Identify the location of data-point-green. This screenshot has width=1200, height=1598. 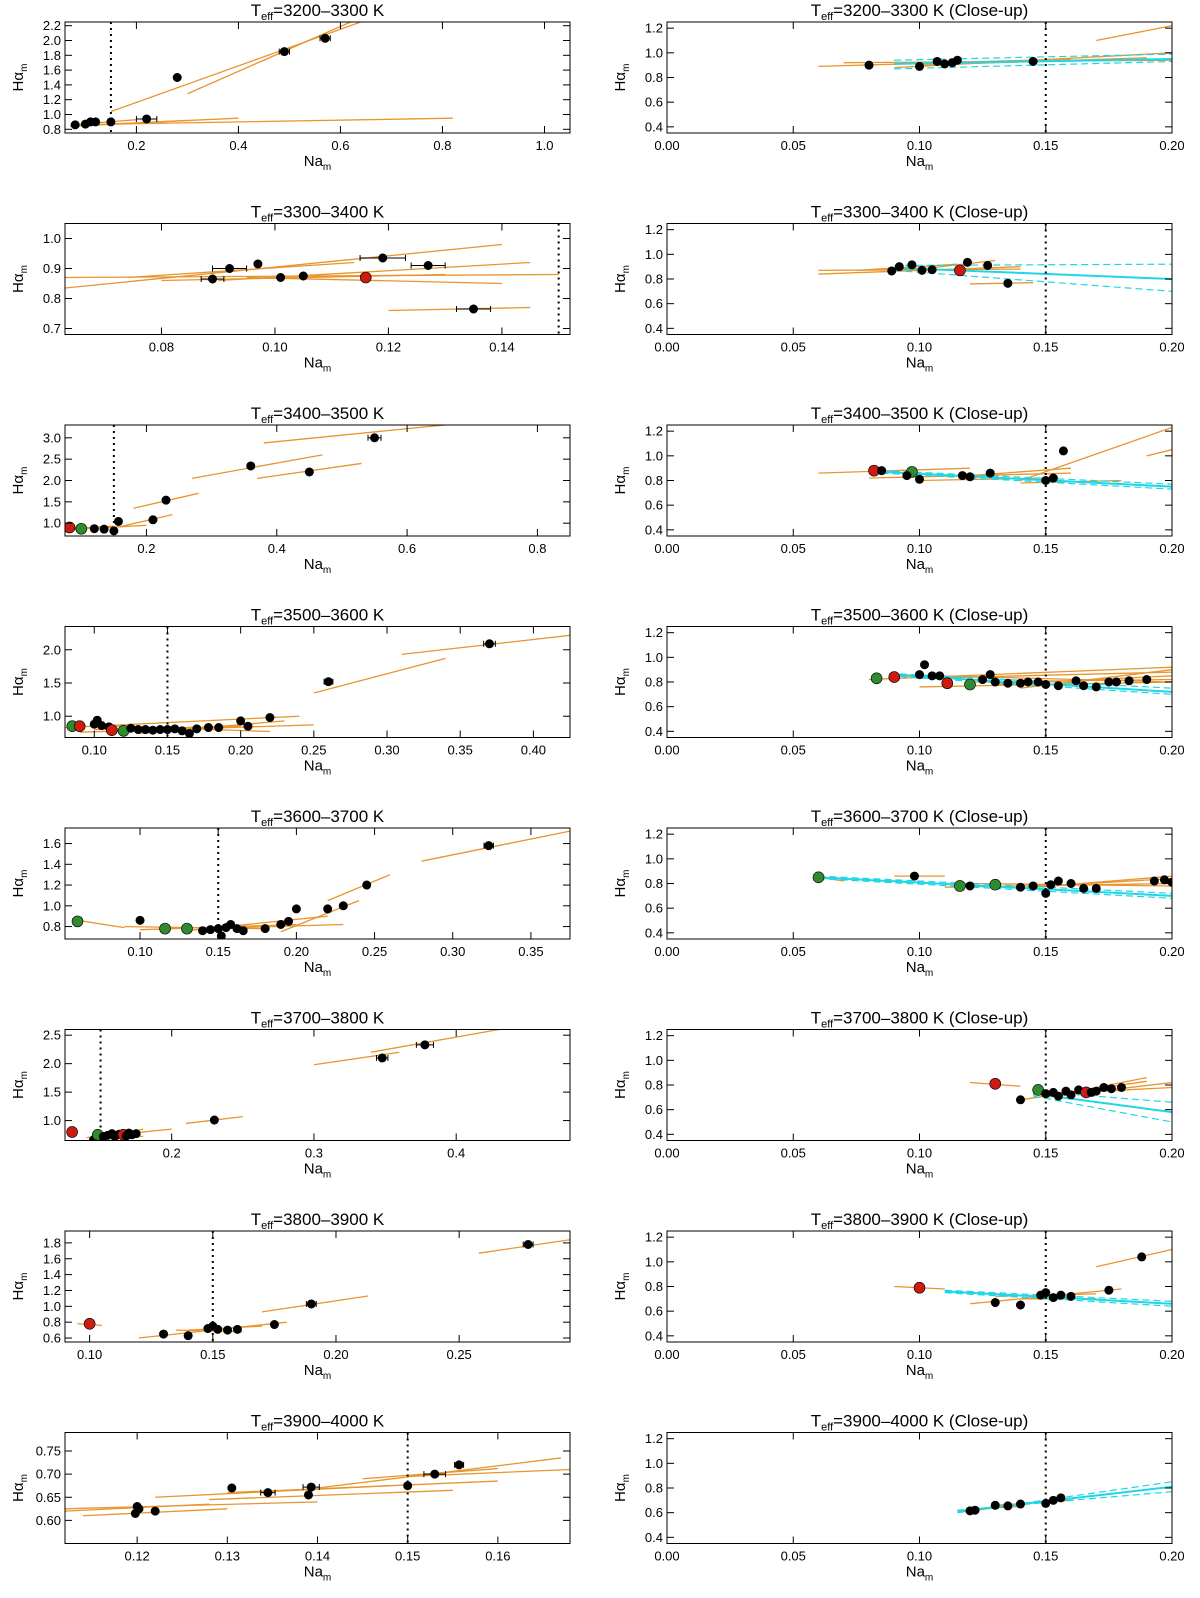
(165, 928).